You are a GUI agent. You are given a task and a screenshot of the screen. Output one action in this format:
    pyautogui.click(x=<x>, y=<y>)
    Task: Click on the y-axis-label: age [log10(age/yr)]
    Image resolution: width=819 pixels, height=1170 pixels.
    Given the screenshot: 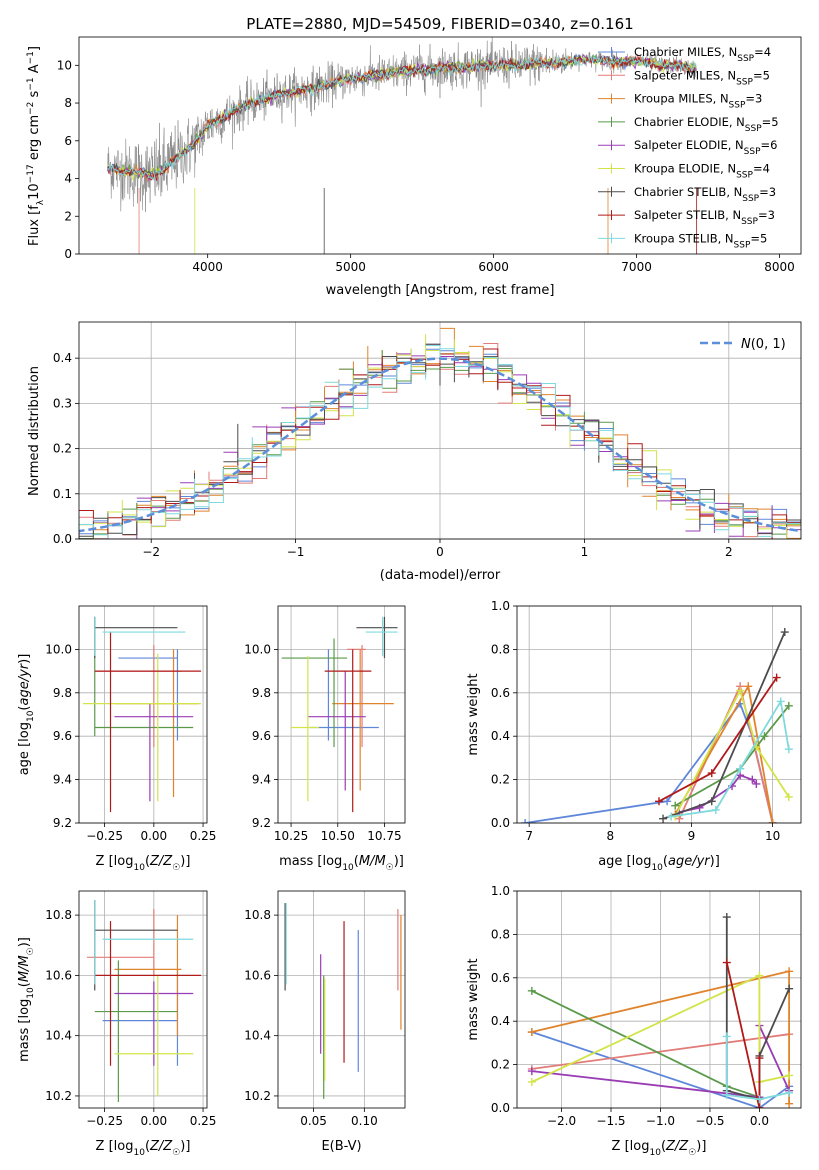 What is the action you would take?
    pyautogui.click(x=26, y=715)
    